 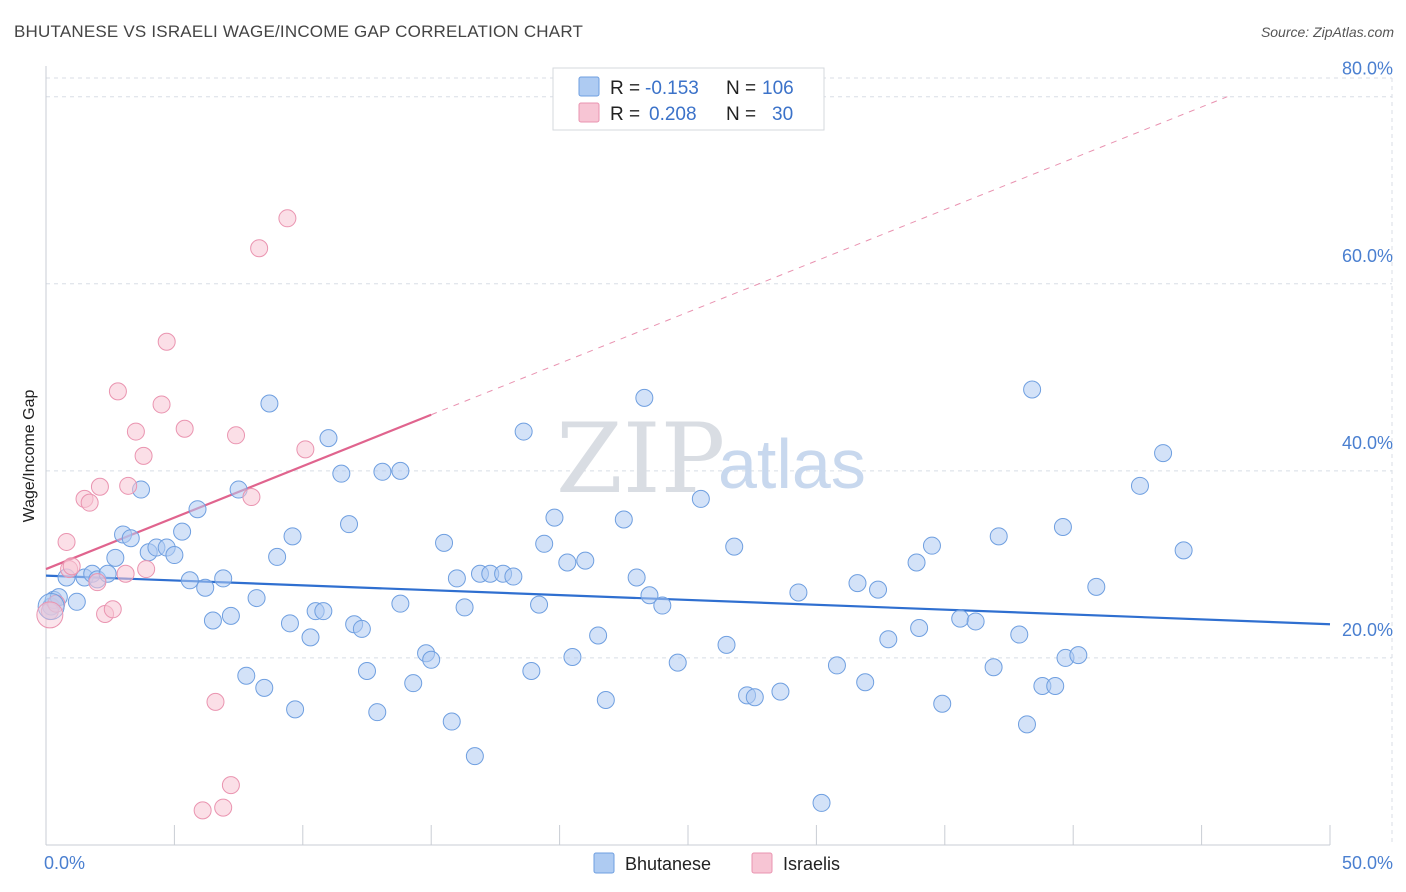 I want to click on legend-swatch-pink, so click(x=589, y=112).